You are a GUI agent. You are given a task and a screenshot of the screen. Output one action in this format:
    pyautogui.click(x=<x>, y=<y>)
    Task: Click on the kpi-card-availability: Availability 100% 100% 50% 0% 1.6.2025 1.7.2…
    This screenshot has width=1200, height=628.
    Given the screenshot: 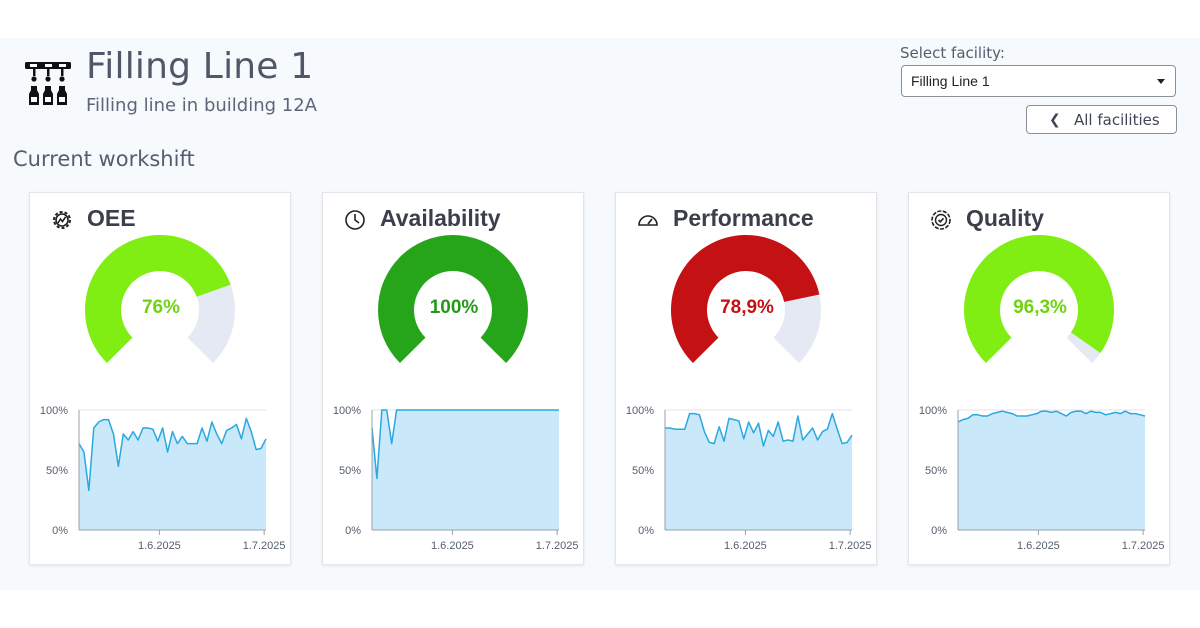 What is the action you would take?
    pyautogui.click(x=453, y=378)
    